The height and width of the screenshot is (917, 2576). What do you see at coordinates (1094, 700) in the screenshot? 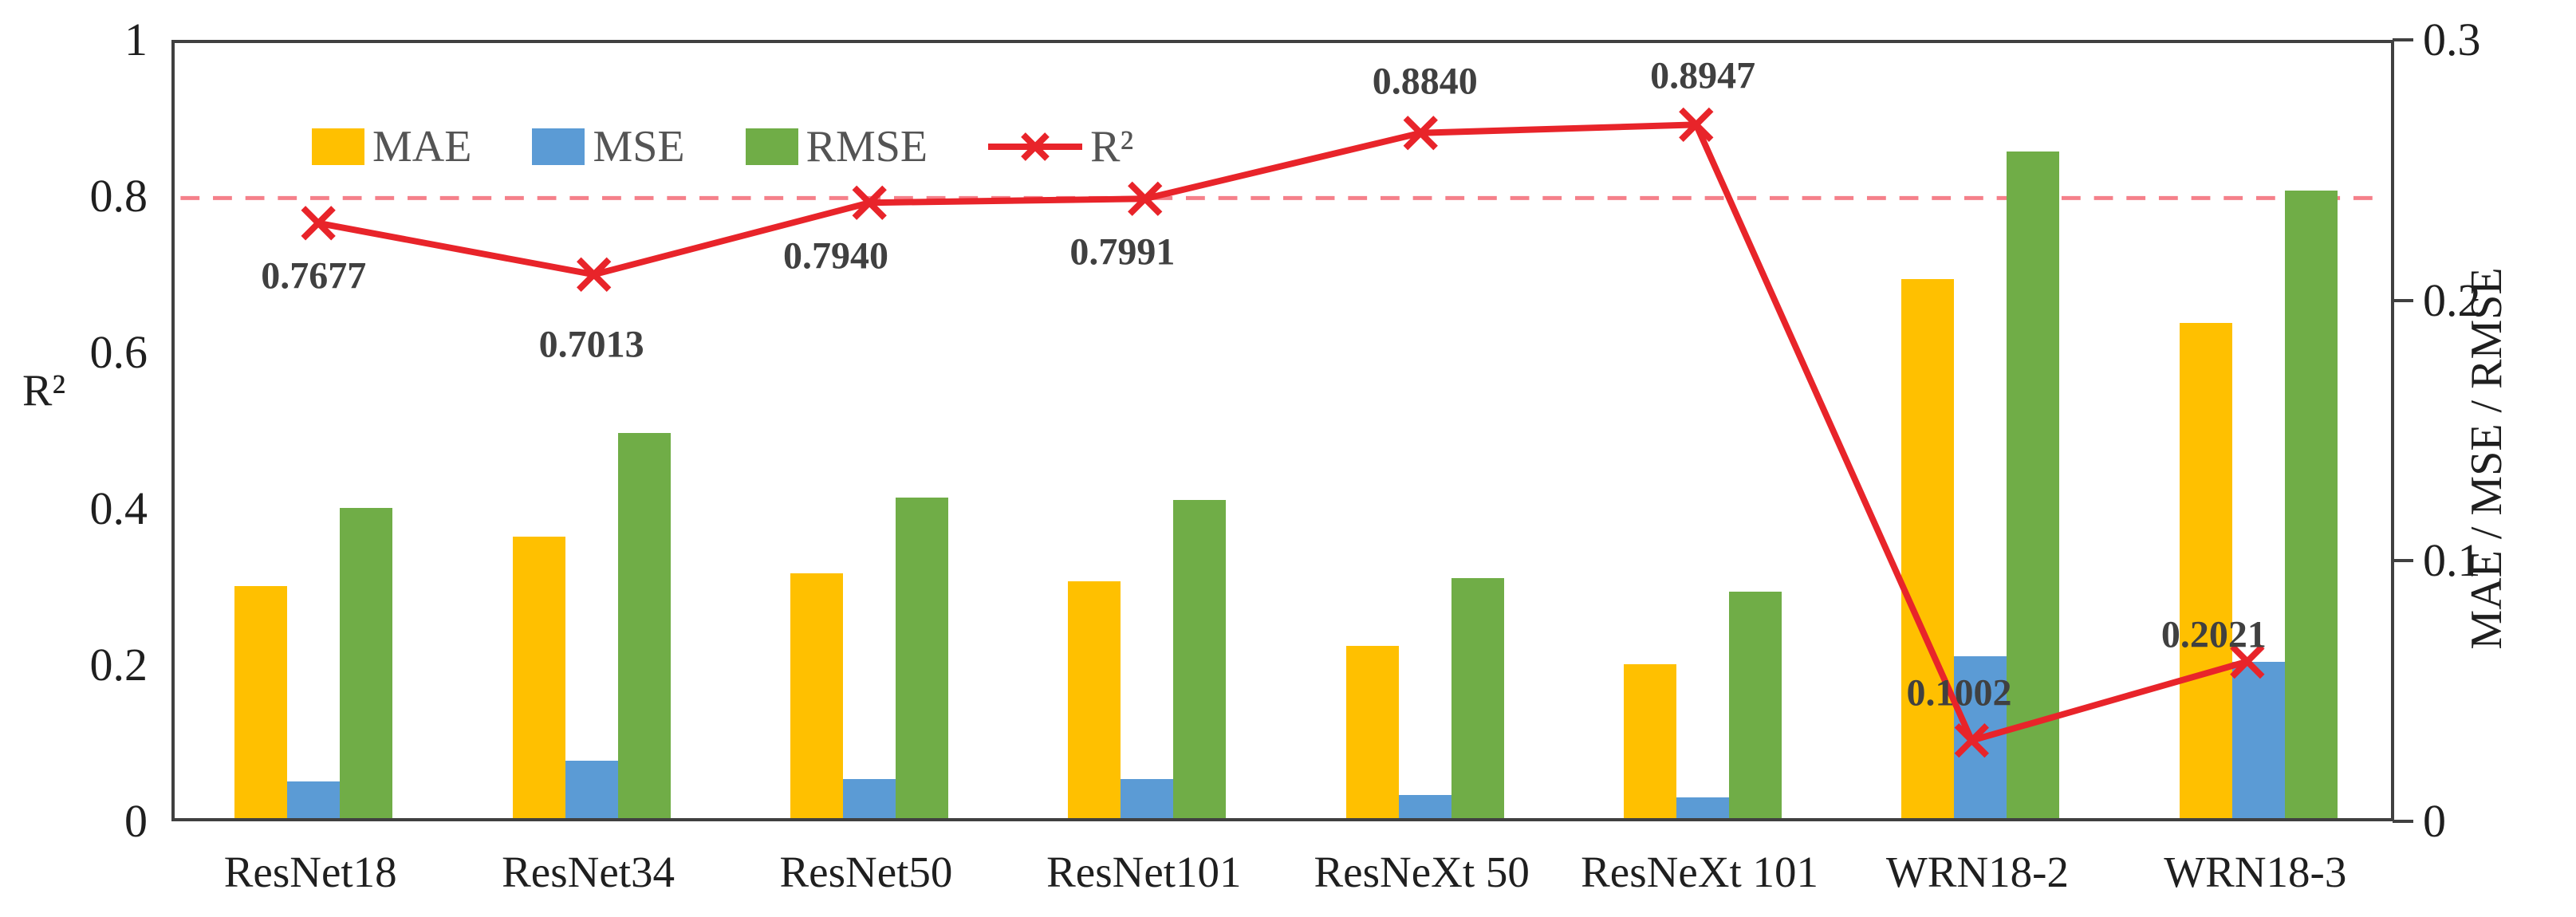
I see `bar-mae-resnet101` at bounding box center [1094, 700].